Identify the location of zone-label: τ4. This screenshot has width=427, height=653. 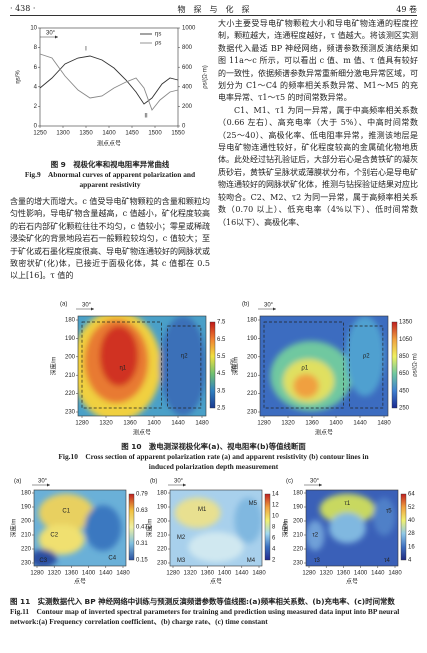
(387, 561).